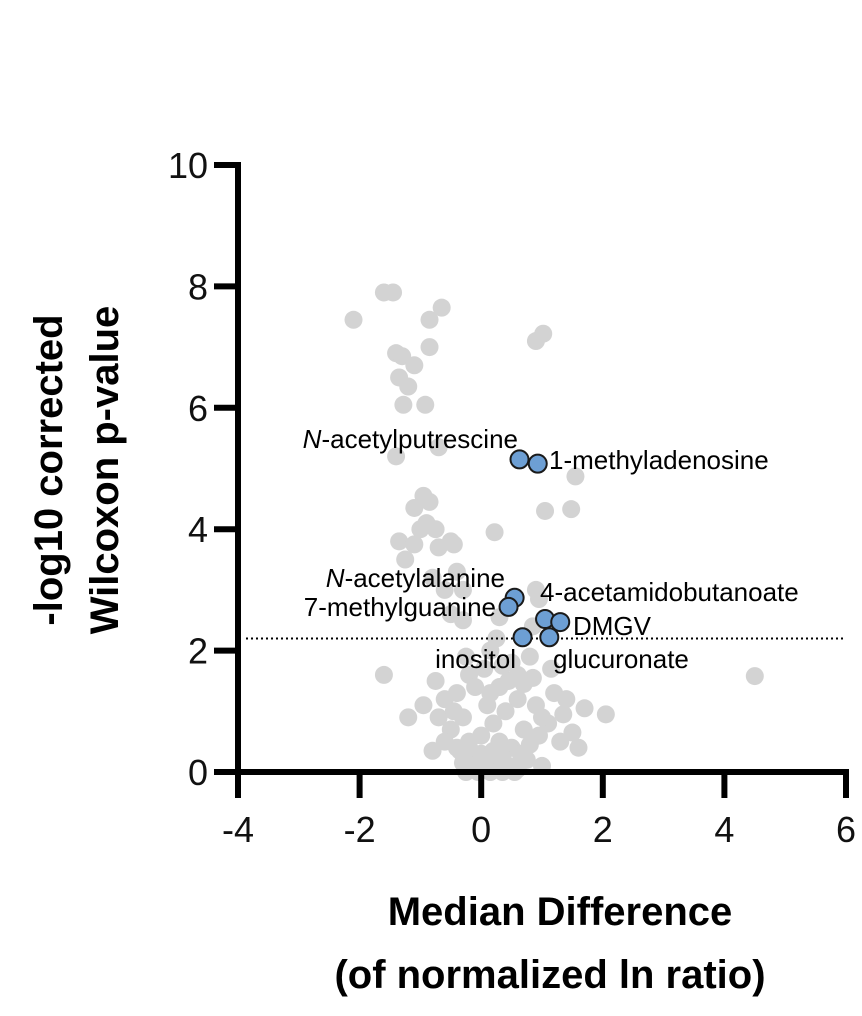  I want to click on point-label: 4-acetamidobutanoate, so click(669, 592).